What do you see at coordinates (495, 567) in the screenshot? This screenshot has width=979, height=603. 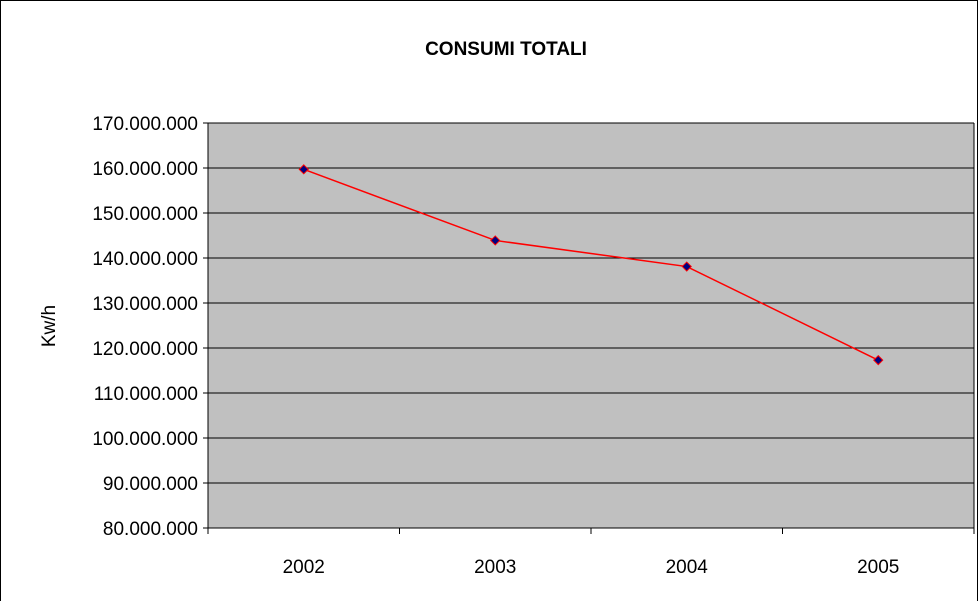 I see `x-tick-label: 2003` at bounding box center [495, 567].